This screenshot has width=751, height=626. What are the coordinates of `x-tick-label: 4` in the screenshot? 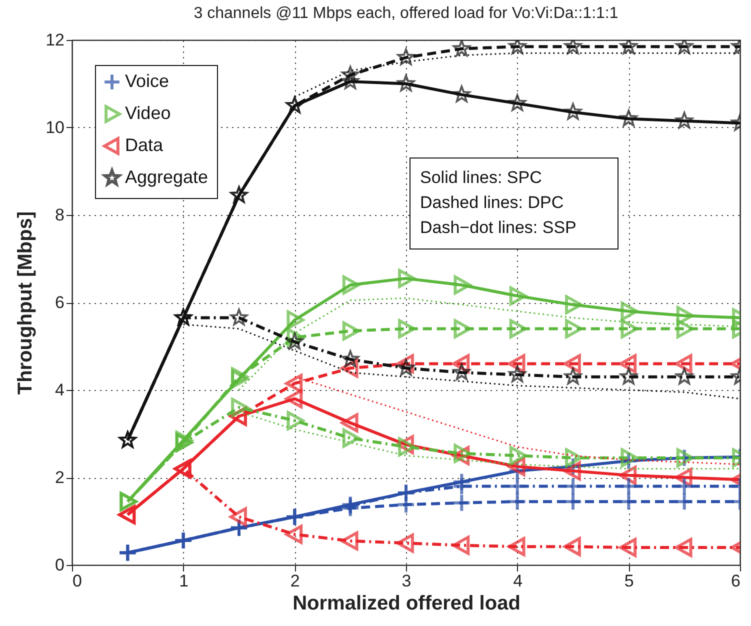 It's located at (518, 581).